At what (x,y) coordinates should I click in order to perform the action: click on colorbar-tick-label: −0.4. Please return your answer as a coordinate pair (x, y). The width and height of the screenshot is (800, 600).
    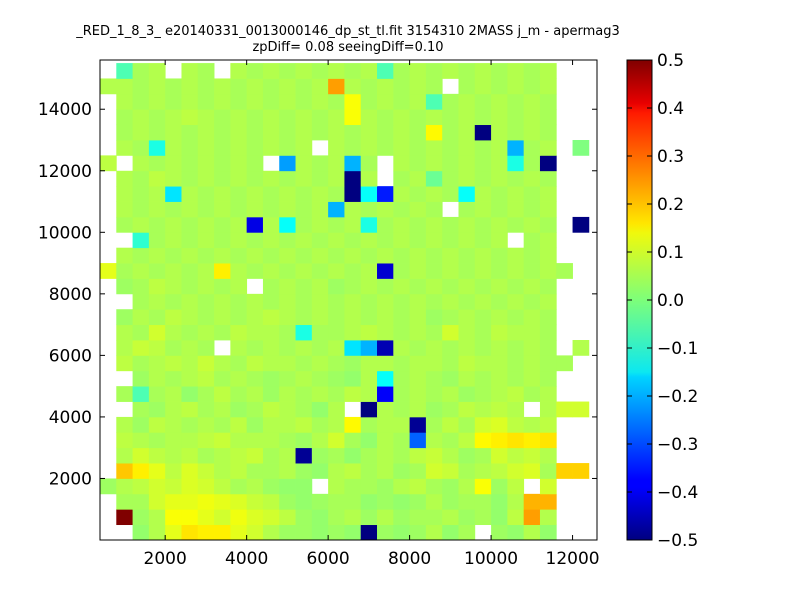
    Looking at the image, I should click on (677, 493).